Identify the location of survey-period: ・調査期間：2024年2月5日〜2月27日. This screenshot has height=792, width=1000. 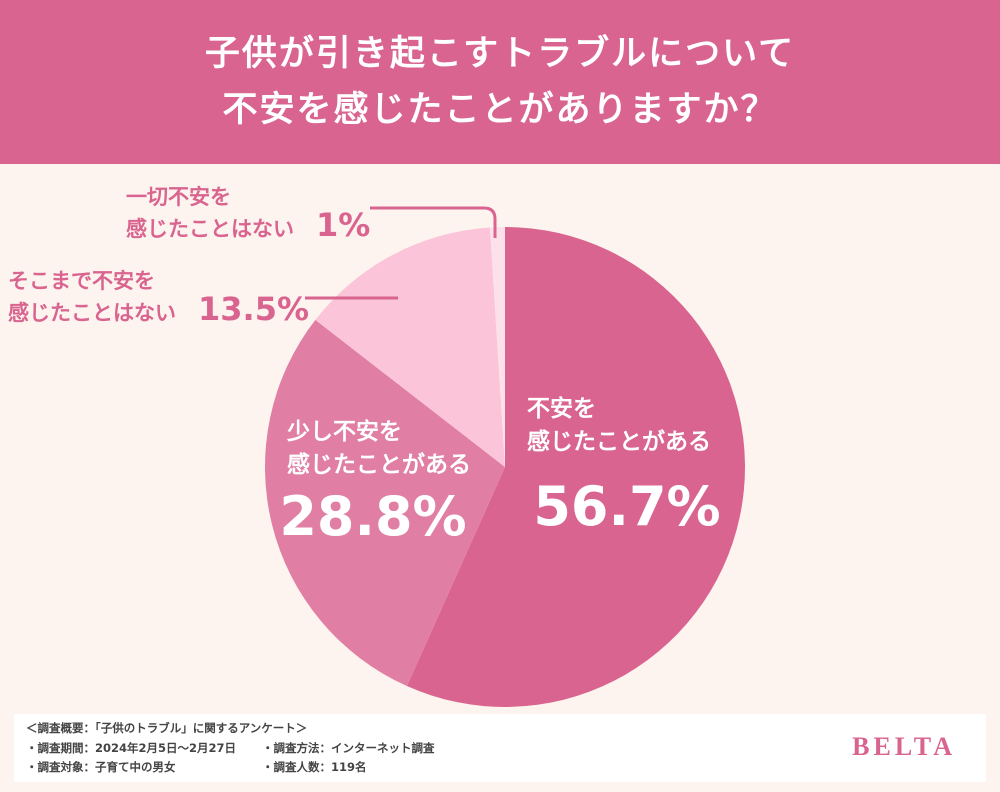
(131, 748).